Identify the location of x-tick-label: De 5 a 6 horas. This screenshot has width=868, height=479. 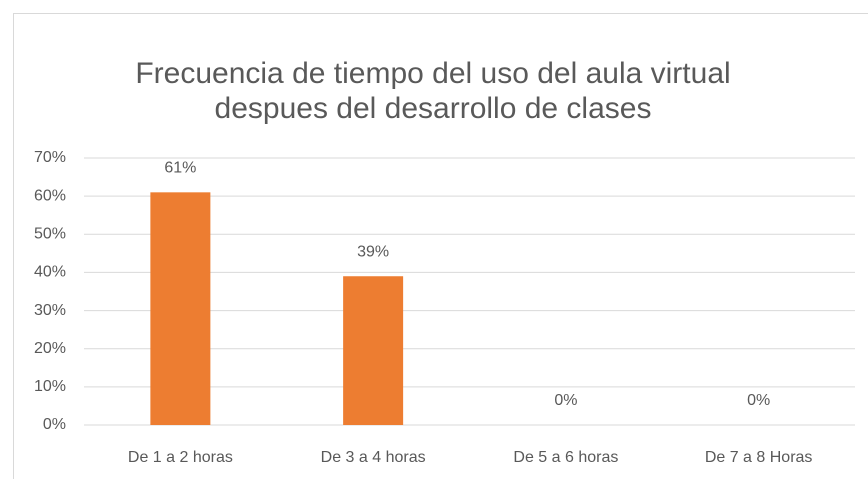
(565, 457).